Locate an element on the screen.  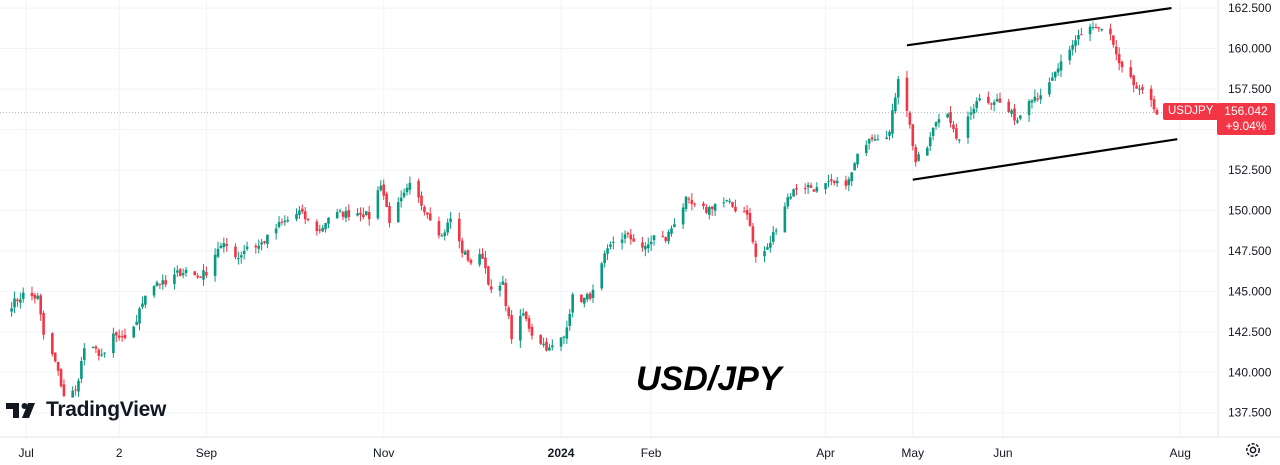
time-axis: Jul 2 Sep Nov 2024 Feb Apr May Jun Aug is located at coordinates (604, 453).